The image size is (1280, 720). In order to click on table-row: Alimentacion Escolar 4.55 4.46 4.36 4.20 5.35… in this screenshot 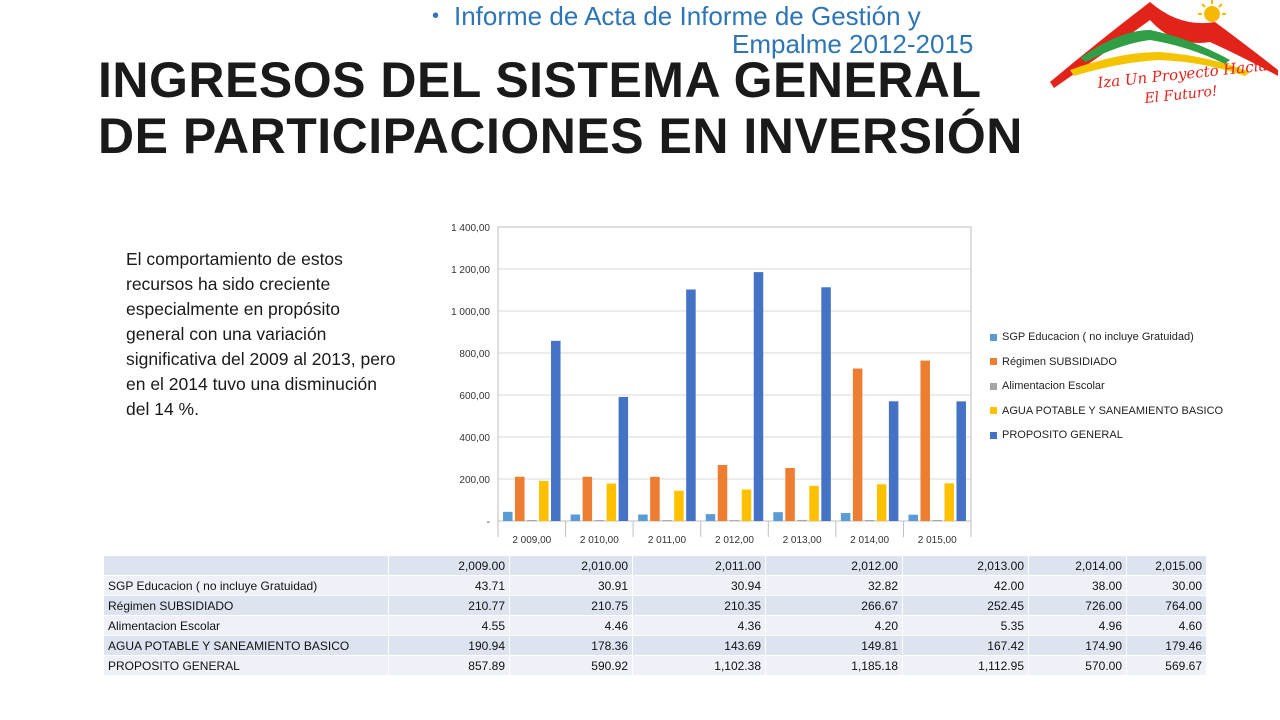, I will do `click(655, 625)`.